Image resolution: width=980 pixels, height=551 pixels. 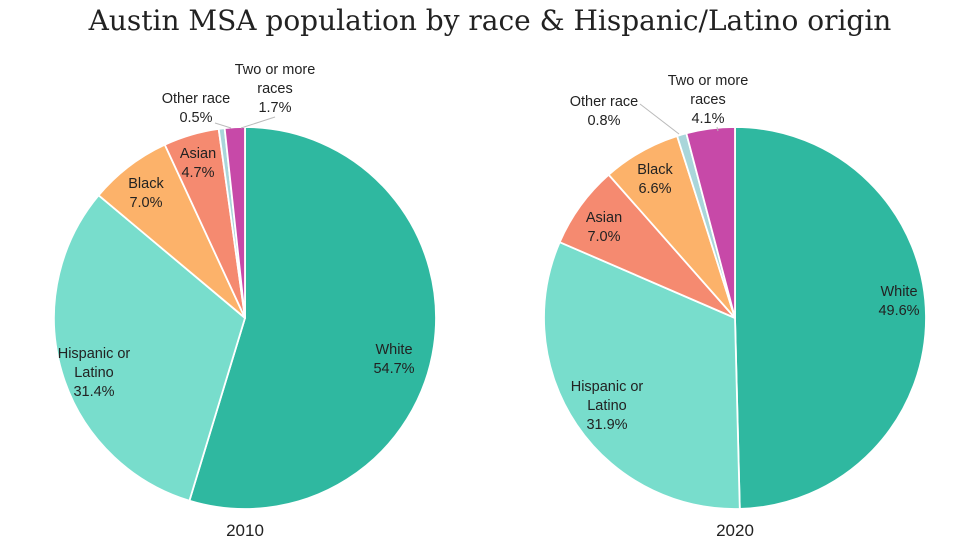 What do you see at coordinates (603, 121) in the screenshot?
I see `slice-value-other-race: 0.8%` at bounding box center [603, 121].